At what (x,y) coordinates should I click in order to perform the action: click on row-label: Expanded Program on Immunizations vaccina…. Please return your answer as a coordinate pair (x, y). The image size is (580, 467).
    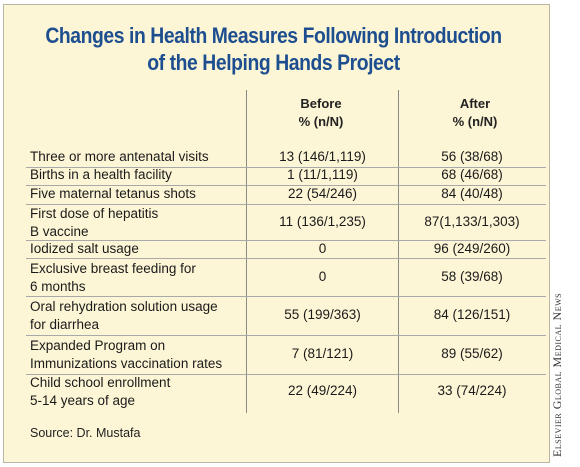
    Looking at the image, I should click on (126, 355).